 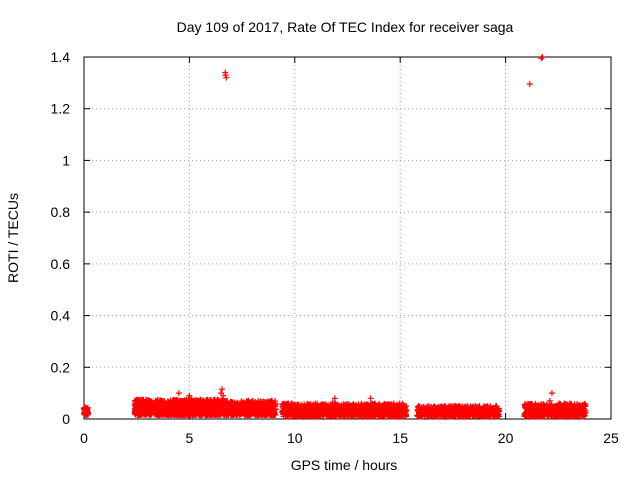 I want to click on x-tick-label: 0, so click(x=84, y=438).